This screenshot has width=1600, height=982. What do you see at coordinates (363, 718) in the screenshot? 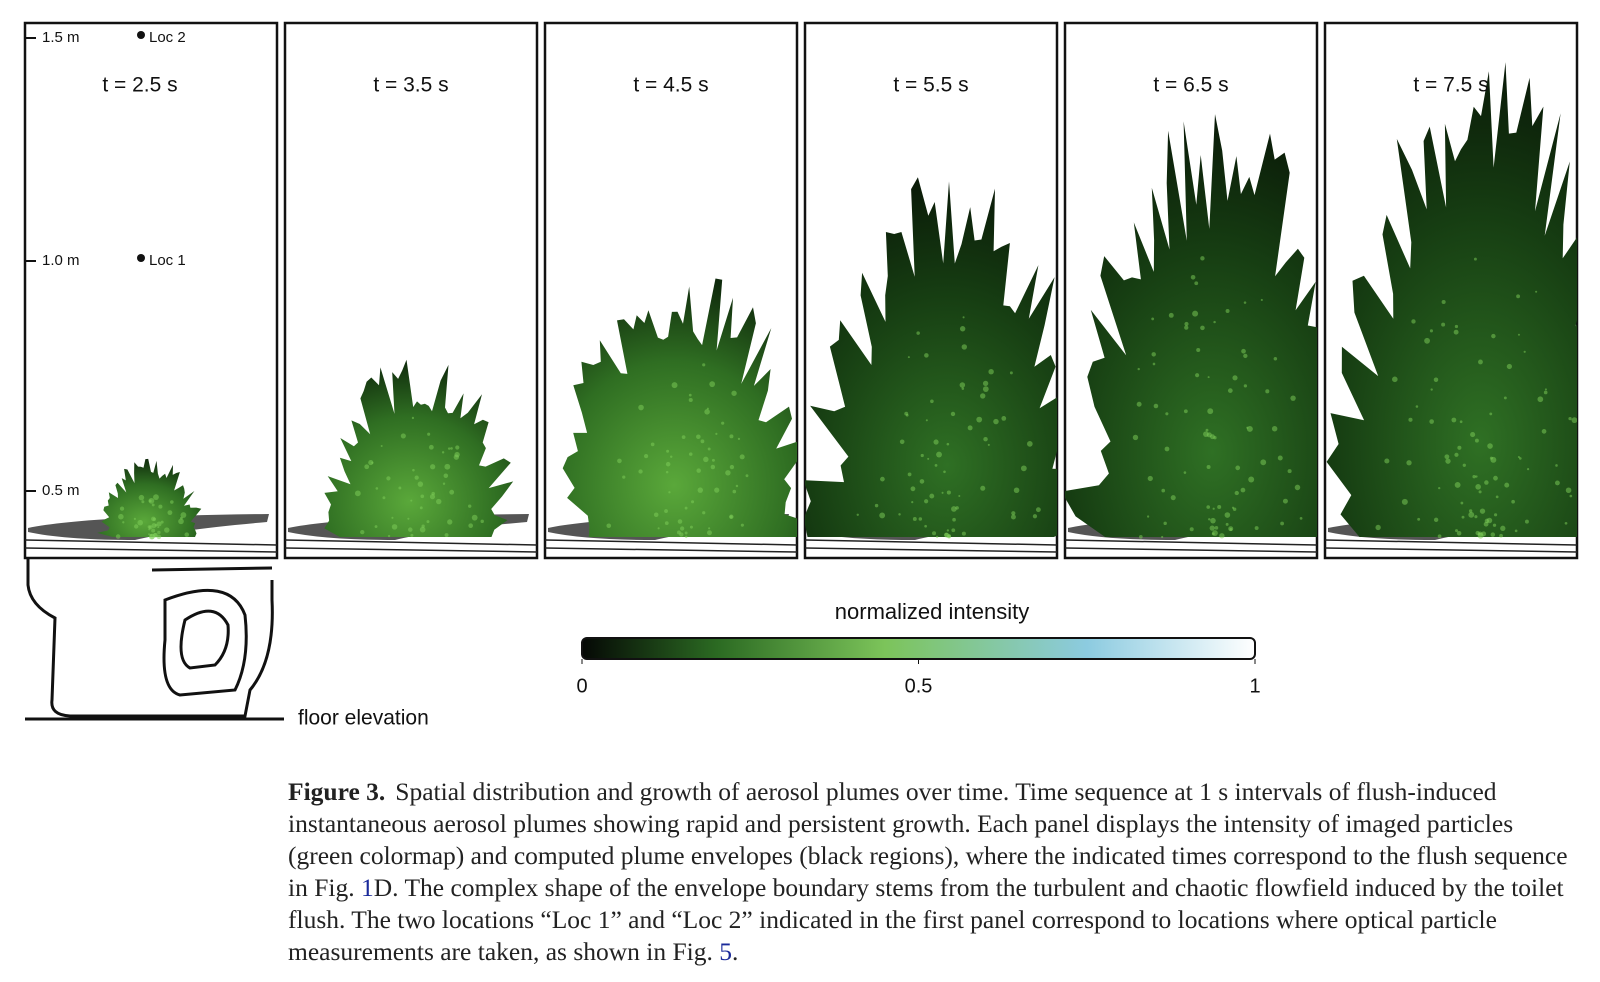
I see `floor-label: floor elevation` at bounding box center [363, 718].